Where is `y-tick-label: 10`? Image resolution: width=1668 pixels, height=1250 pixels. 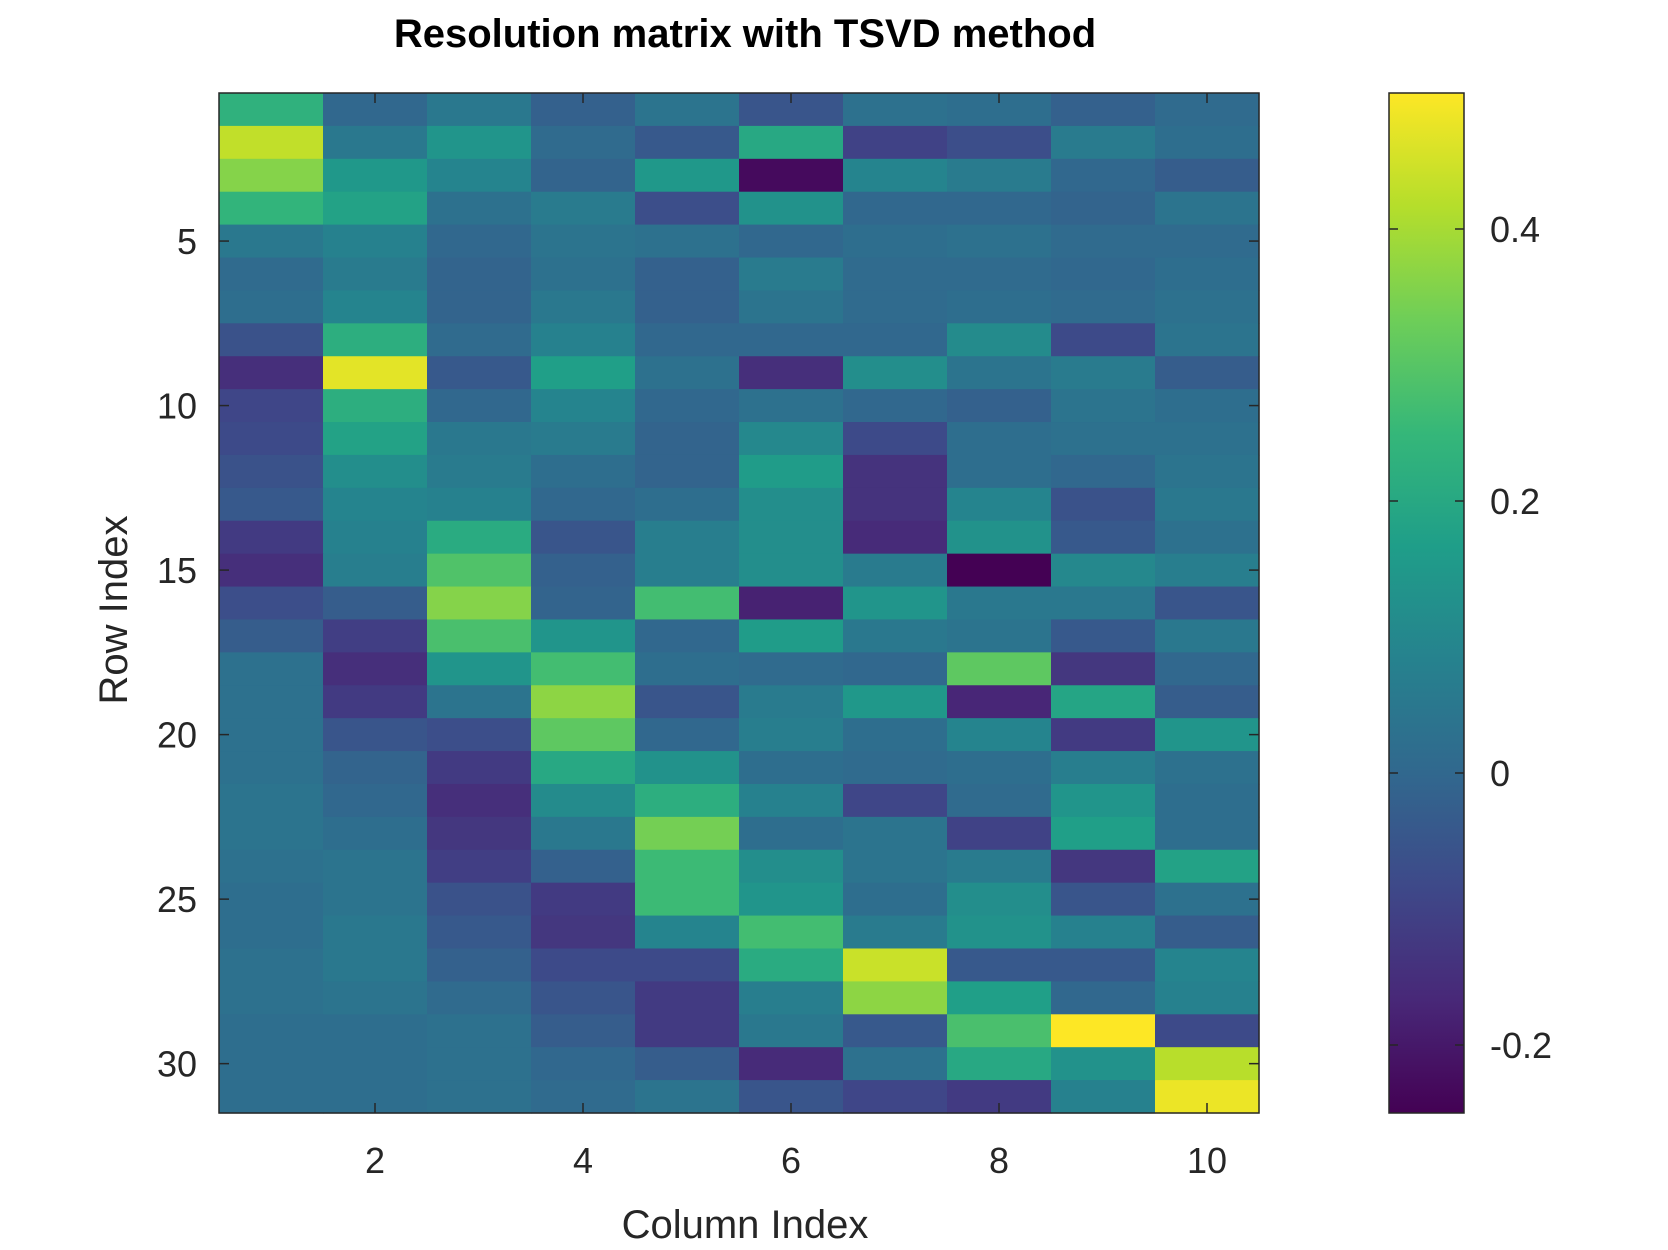
y-tick-label: 10 is located at coordinates (177, 406).